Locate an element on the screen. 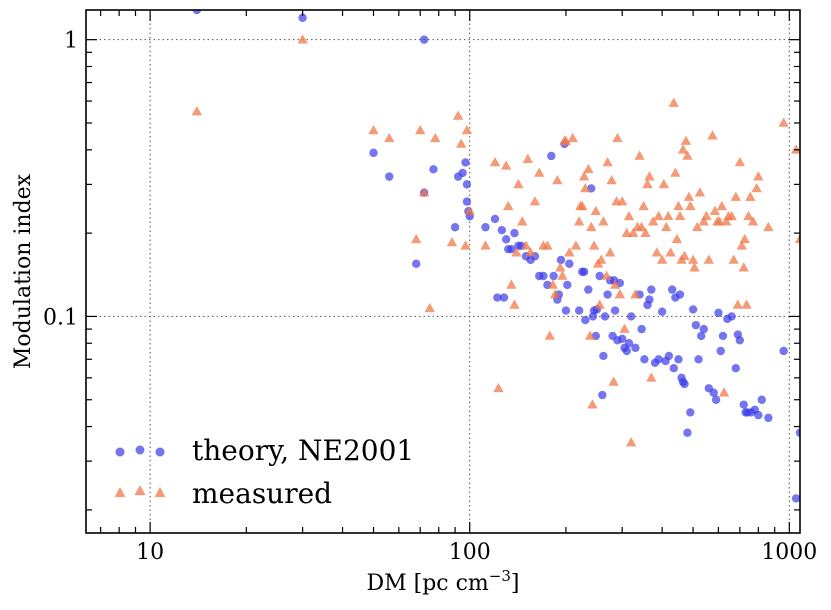 The image size is (831, 610). x-axis-label-close: ] is located at coordinates (515, 583).